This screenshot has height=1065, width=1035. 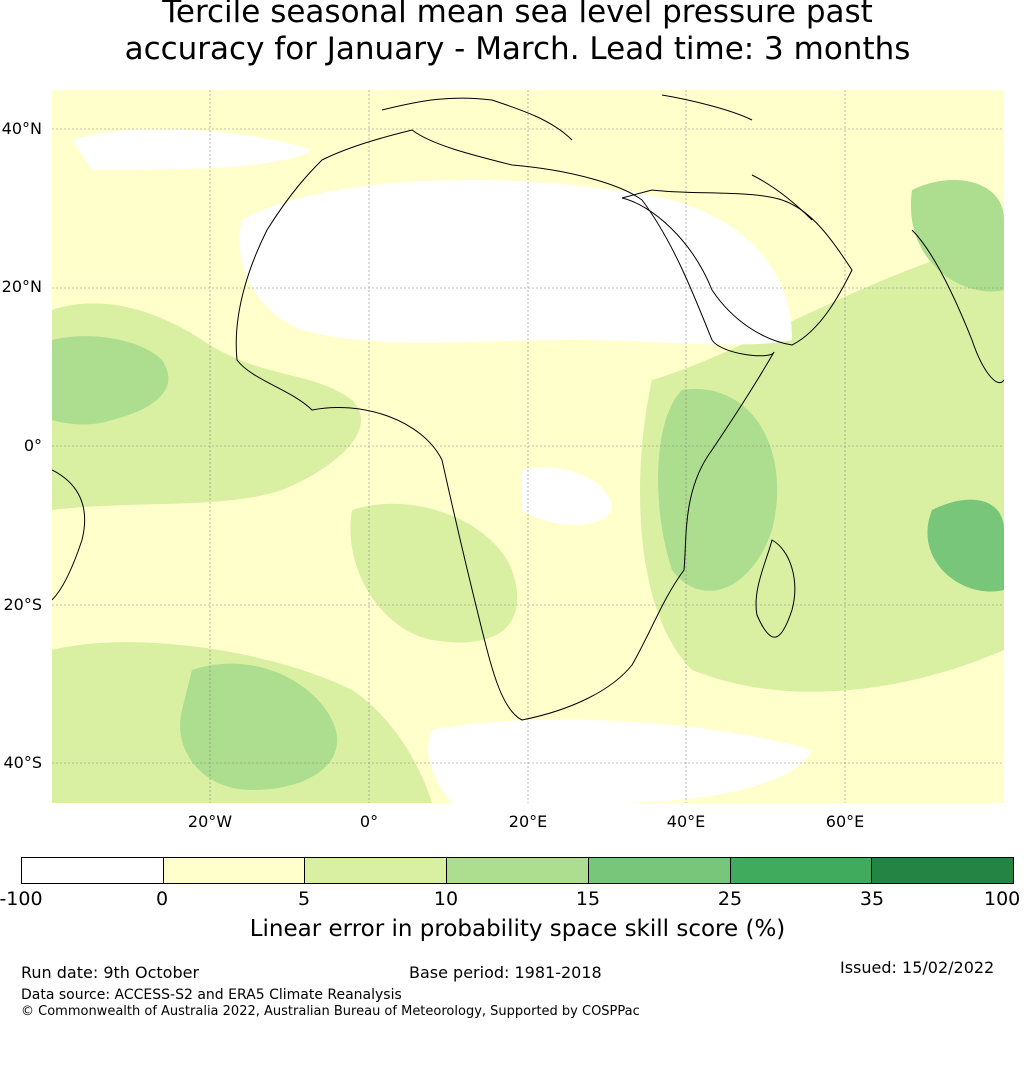 I want to click on lat-label-equator: 0°, so click(x=32, y=445).